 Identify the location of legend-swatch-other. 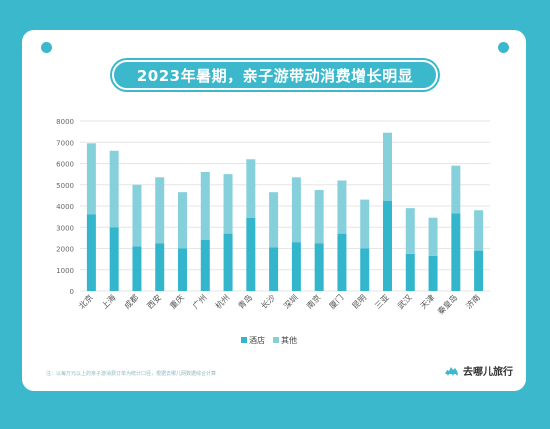
(276, 340).